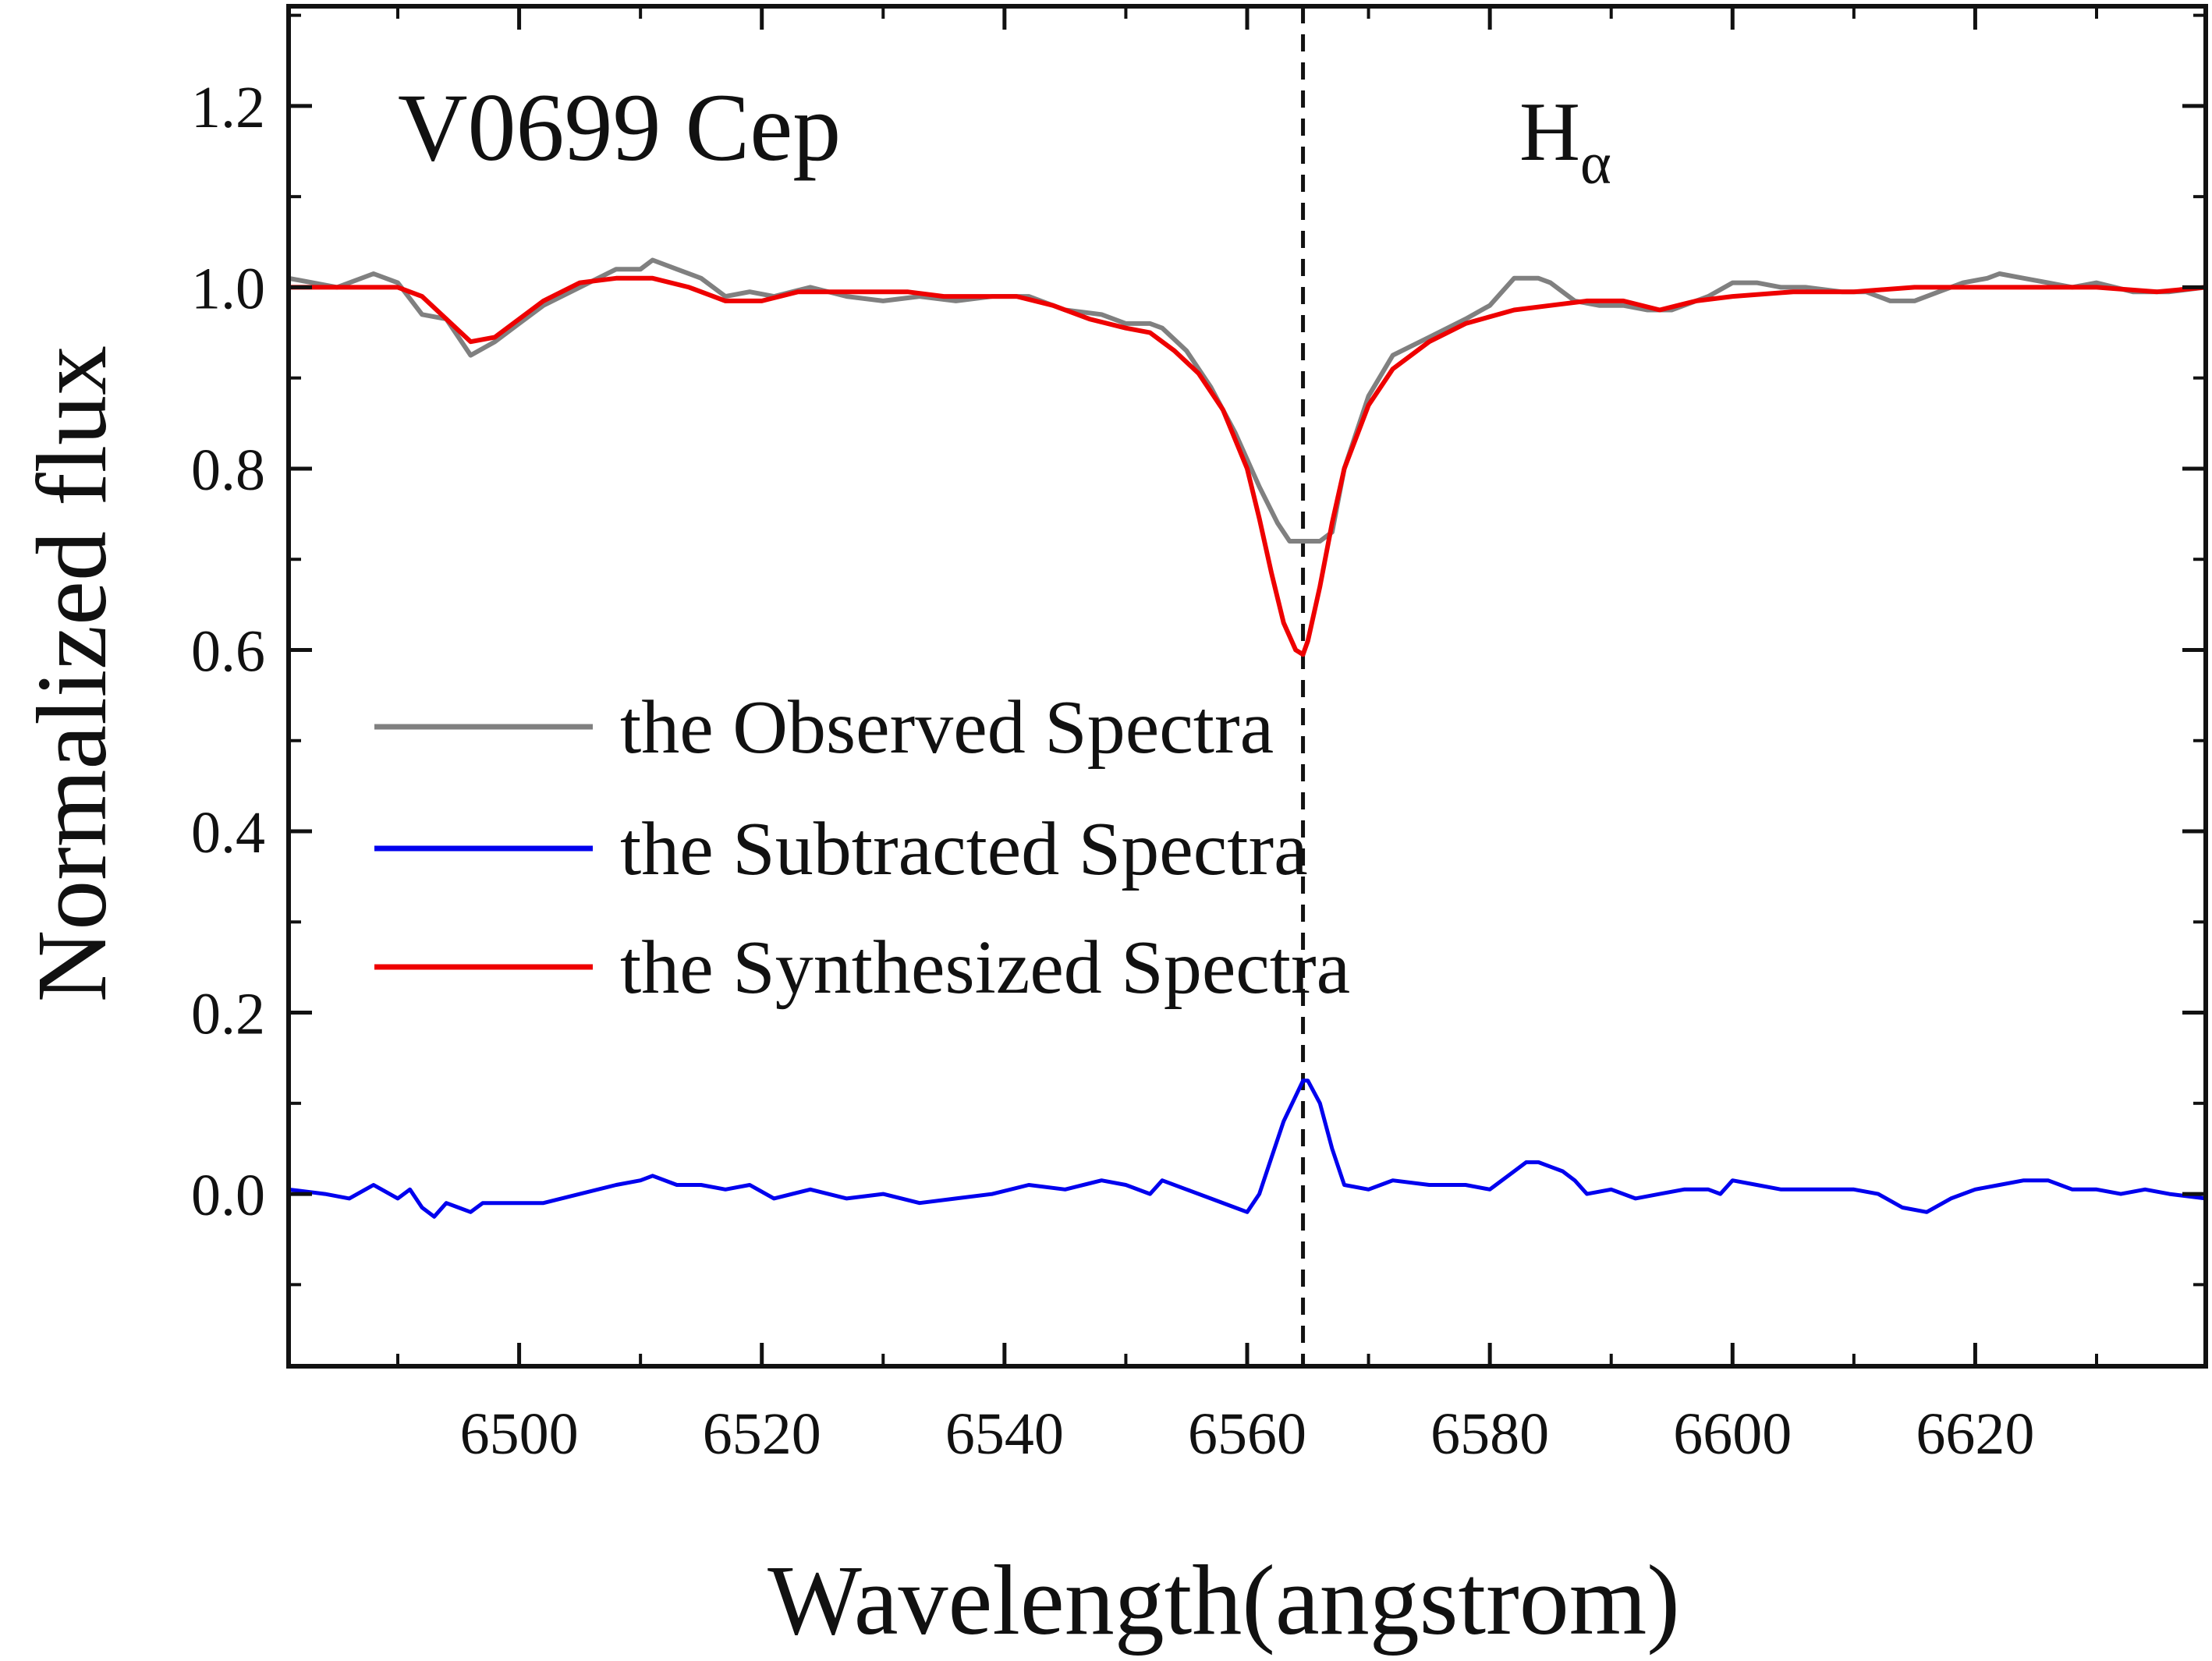 The image size is (2212, 1661). What do you see at coordinates (228, 470) in the screenshot?
I see `y-tick-label: 0.8` at bounding box center [228, 470].